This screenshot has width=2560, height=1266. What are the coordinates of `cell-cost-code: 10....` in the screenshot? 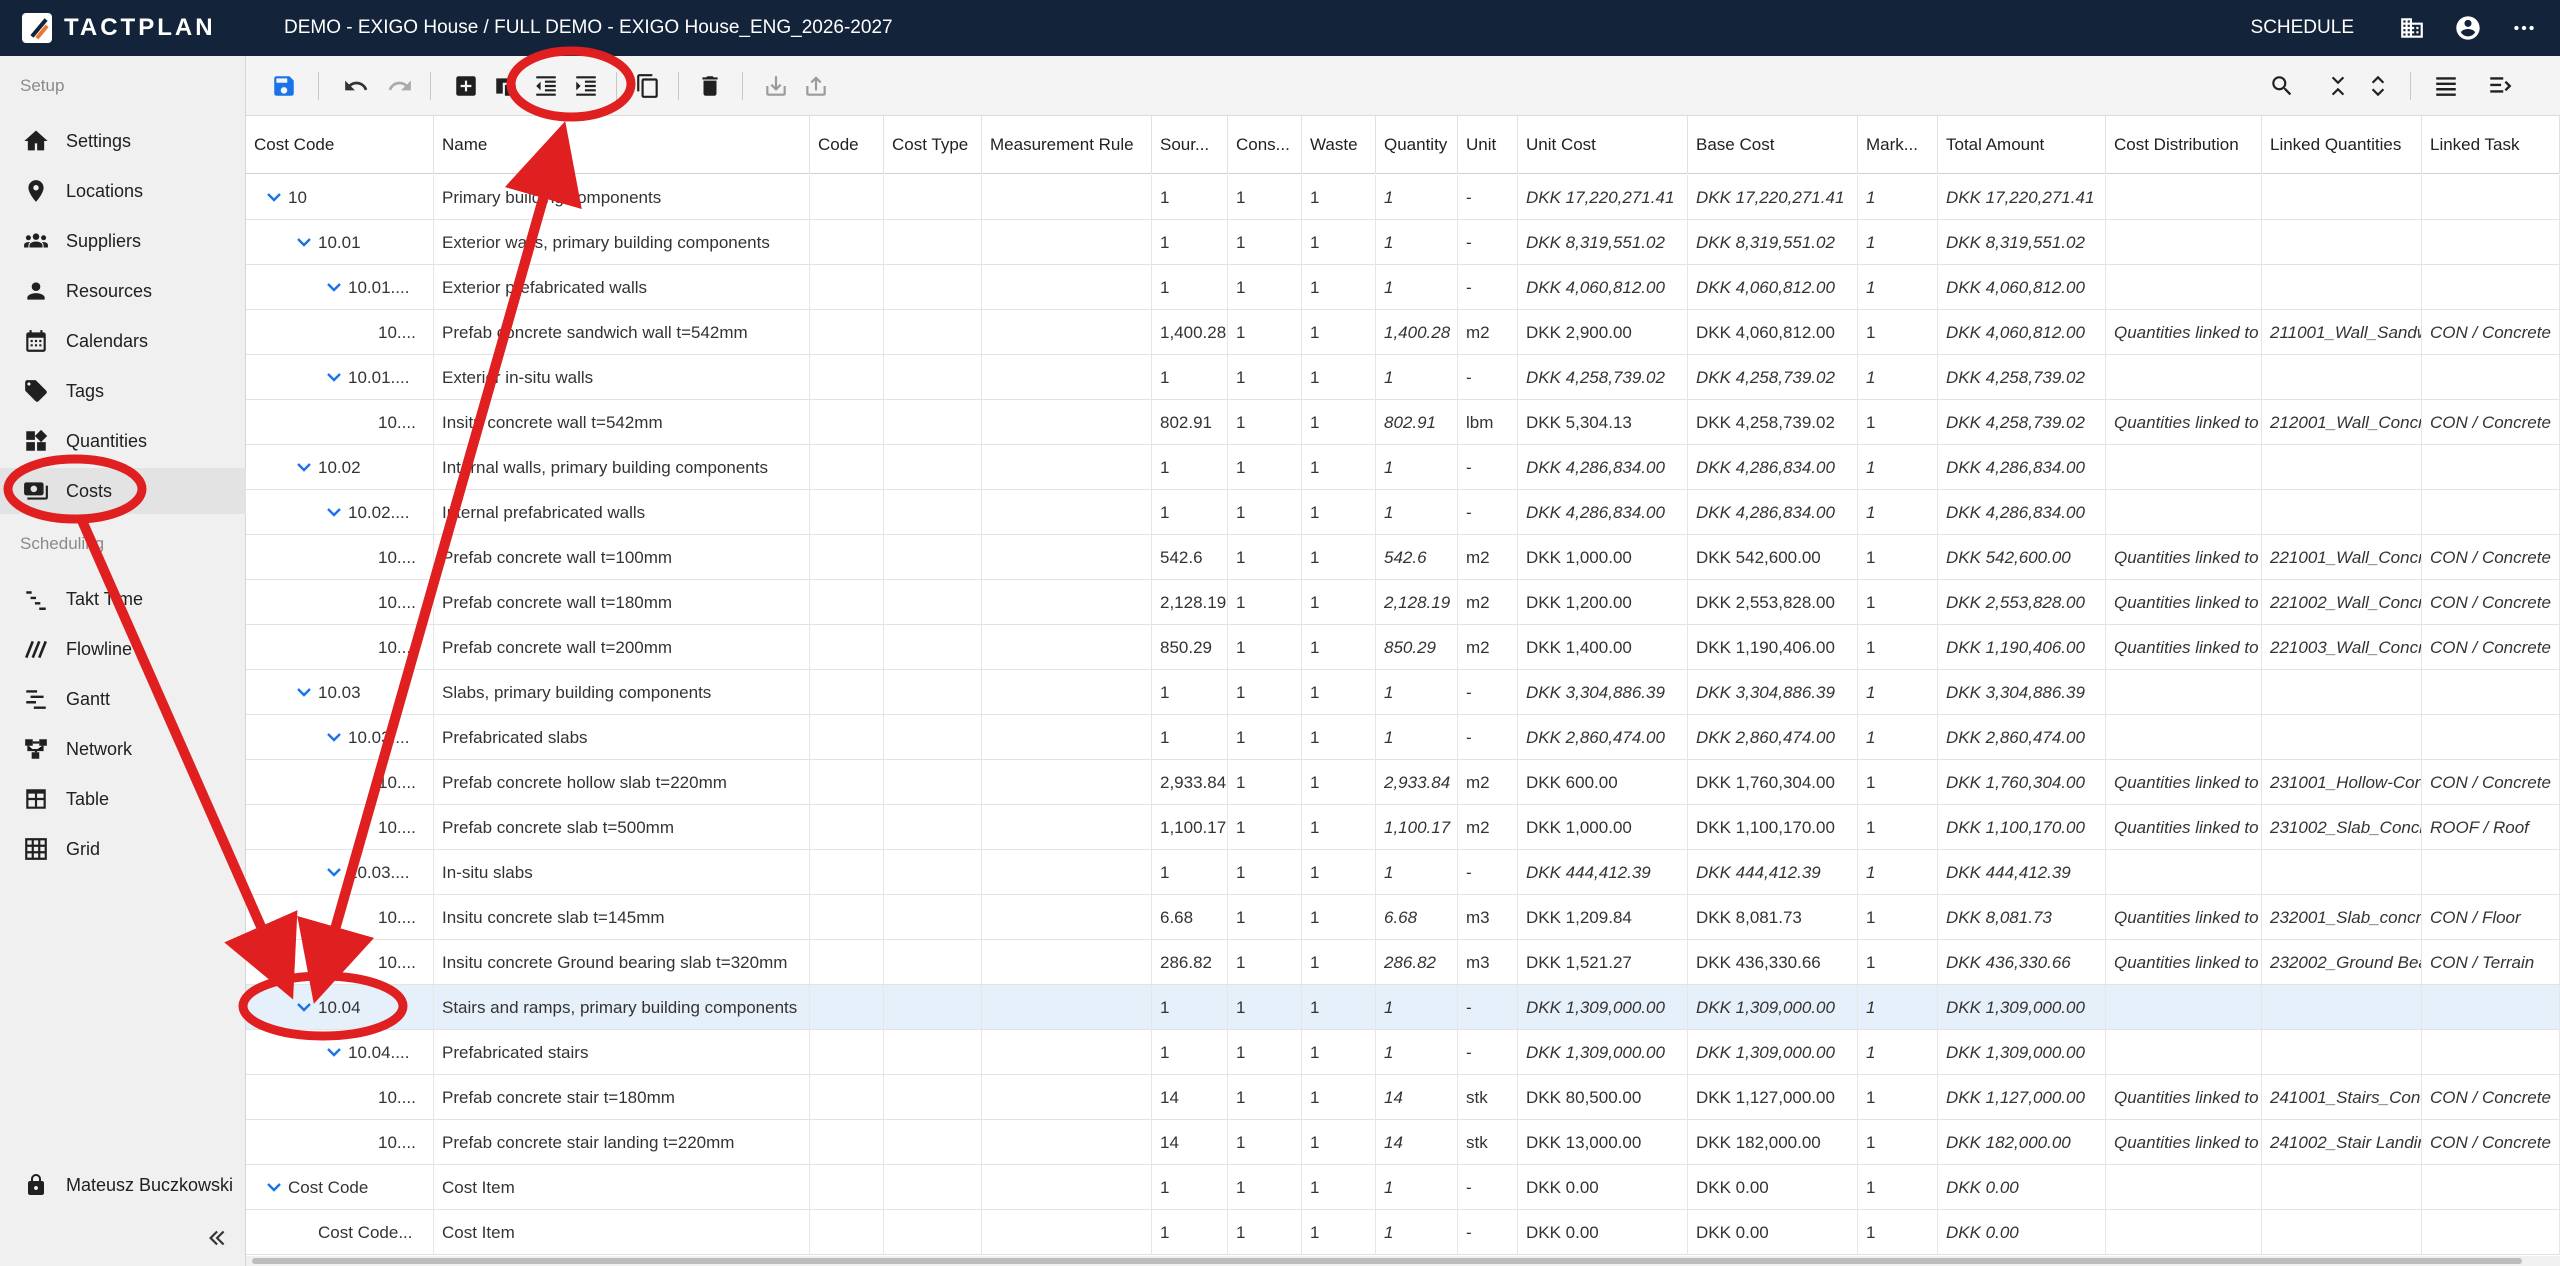 It's located at (340, 557).